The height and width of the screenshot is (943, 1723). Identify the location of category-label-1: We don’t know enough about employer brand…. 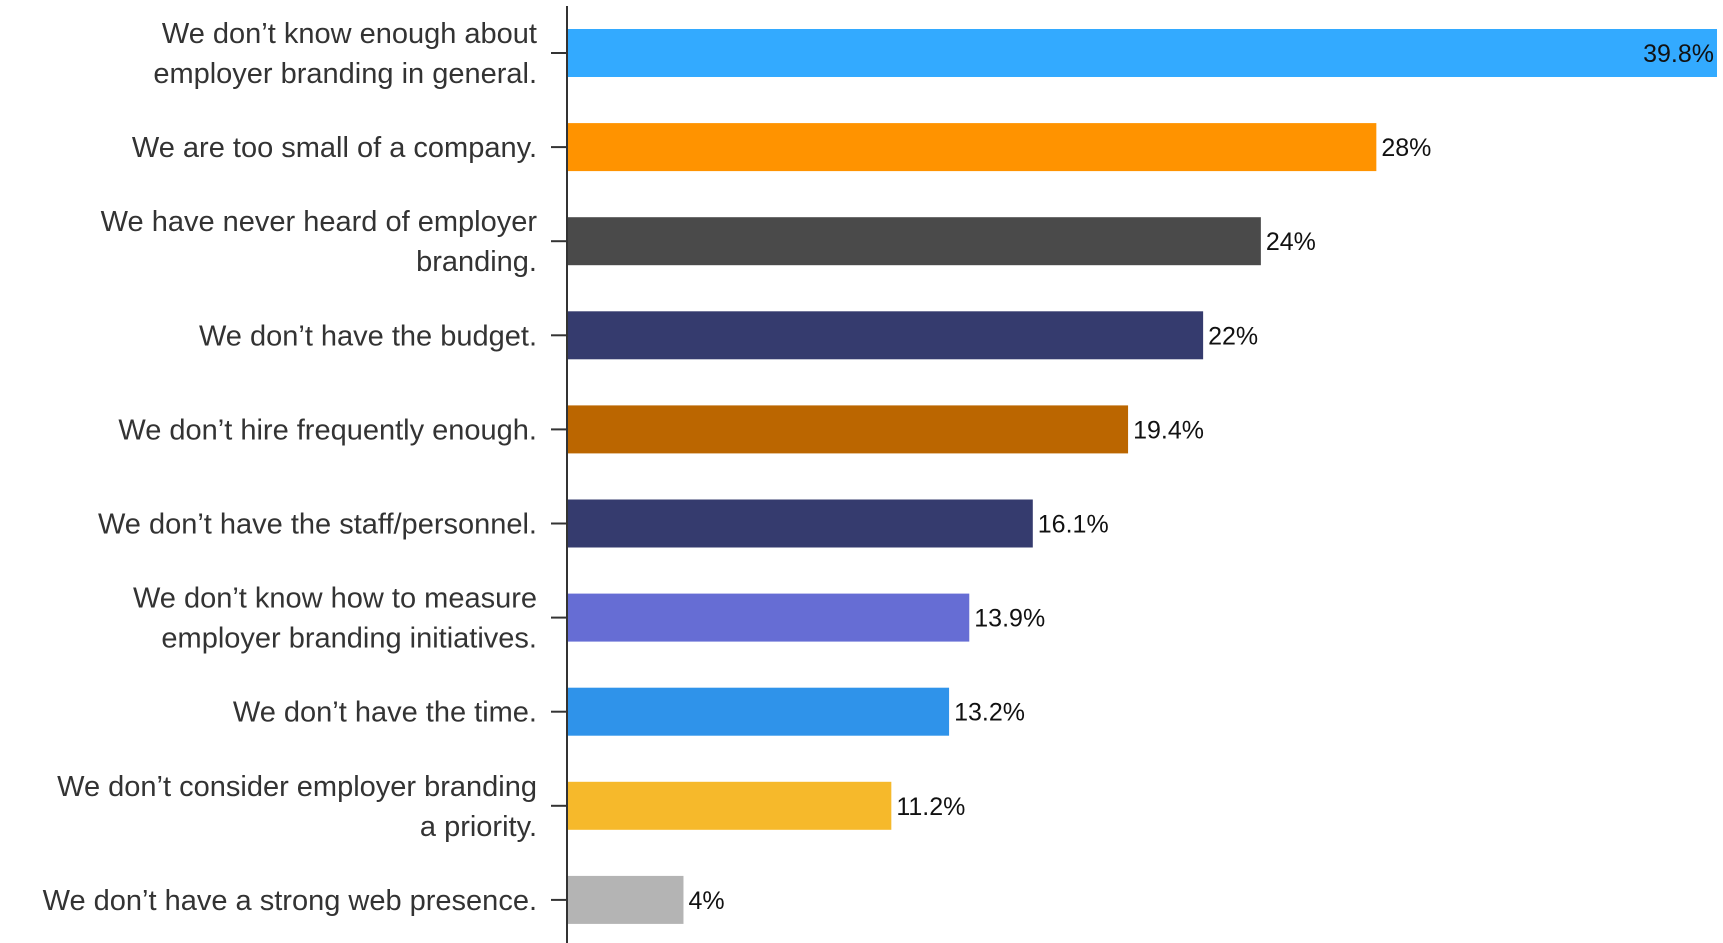
(345, 54).